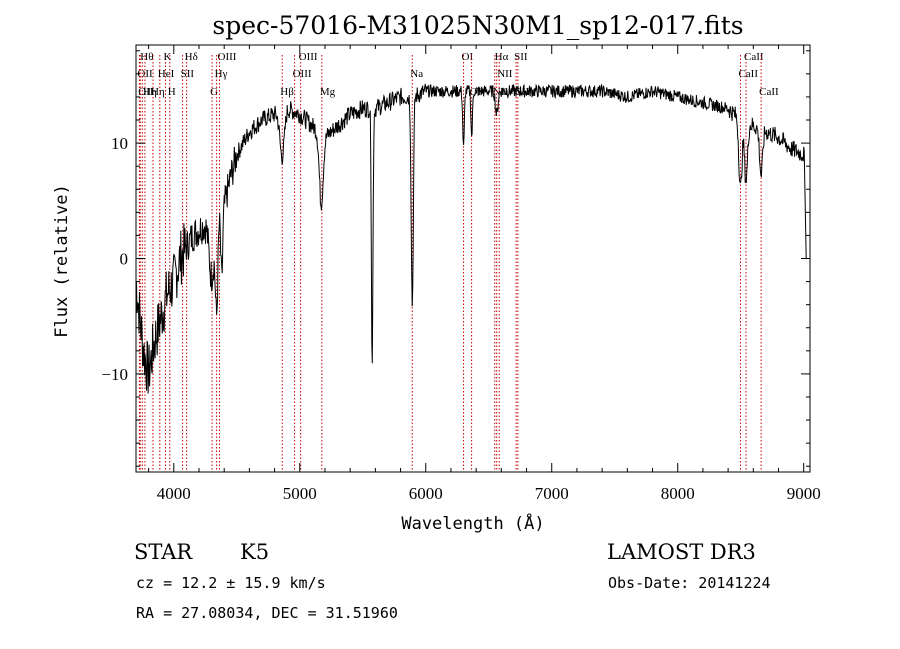  Describe the element at coordinates (158, 92) in the screenshot. I see `line-marker-label: Hη` at that location.